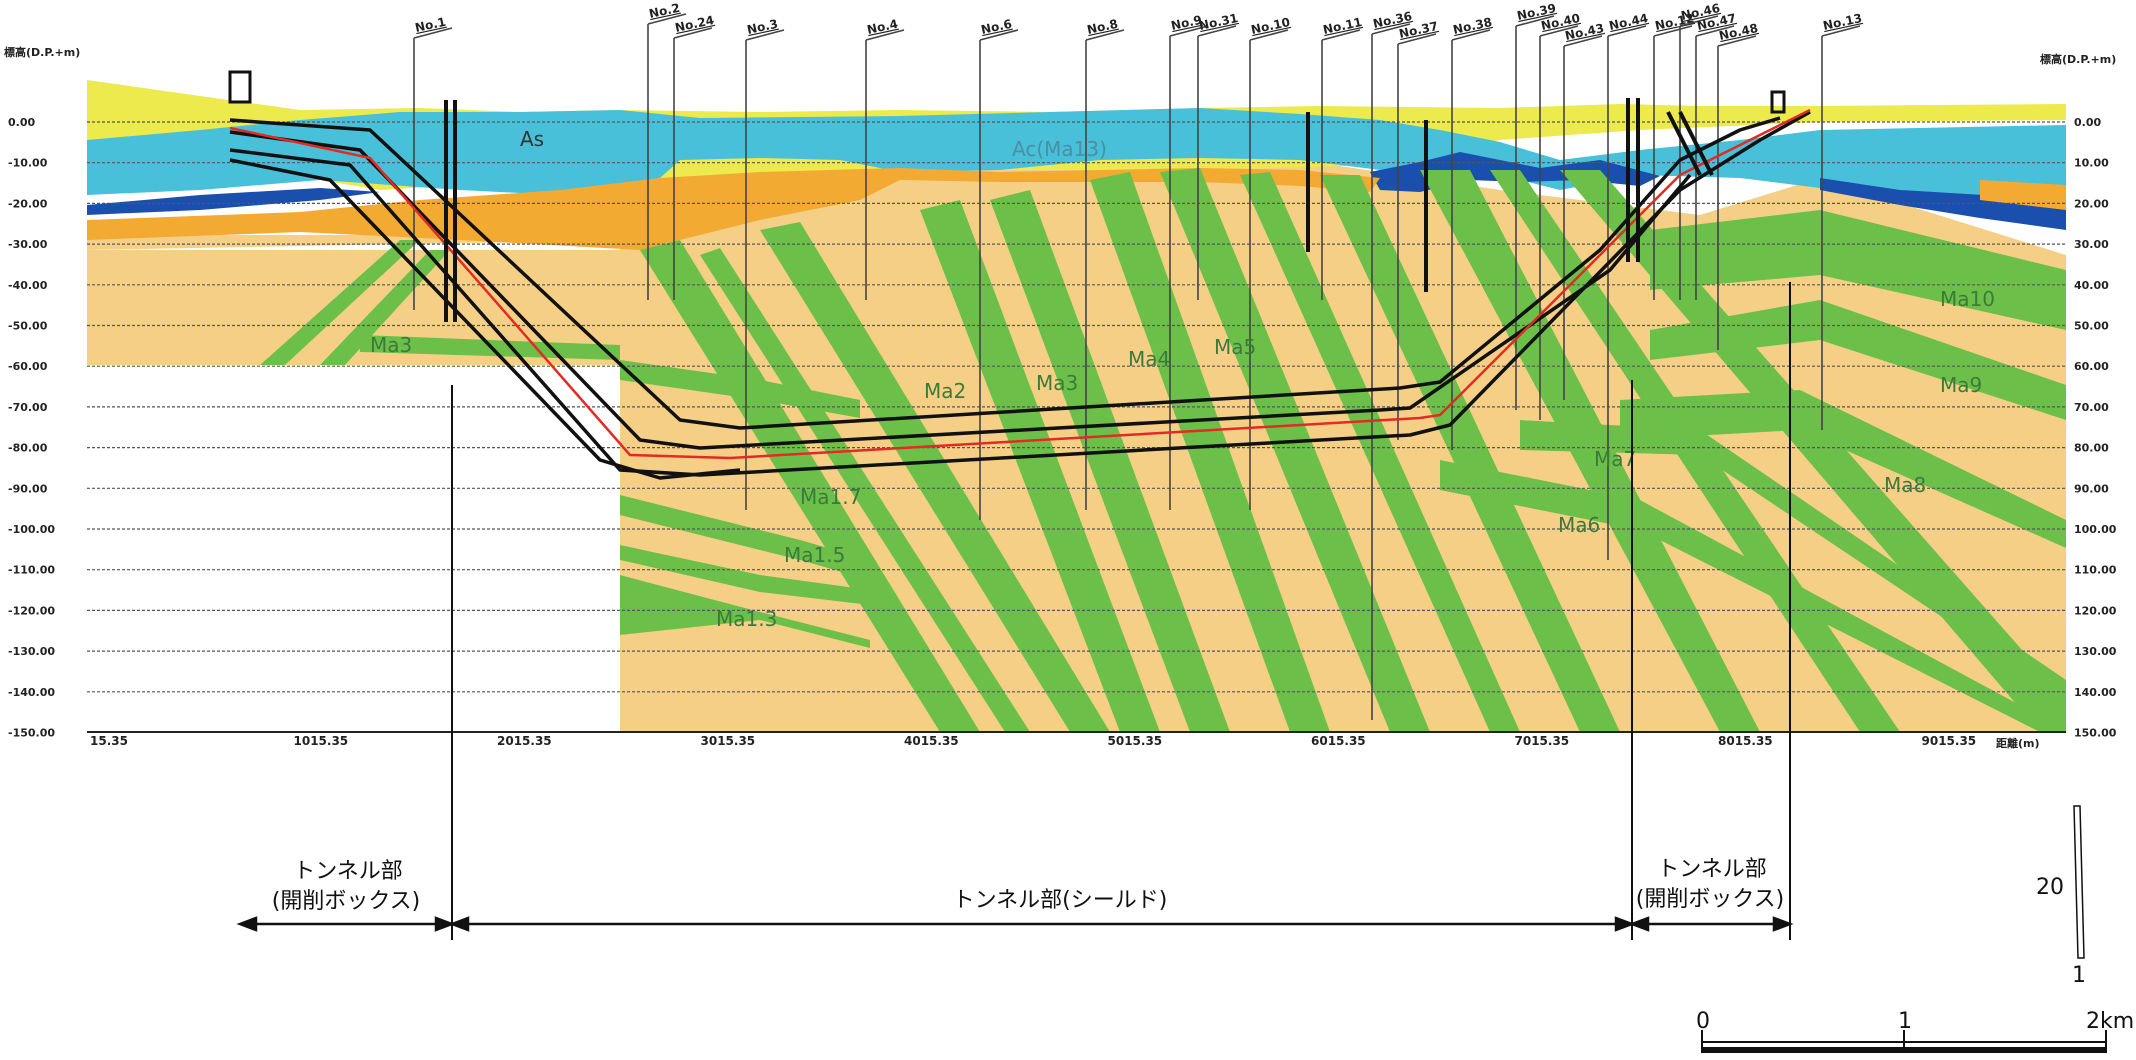 The height and width of the screenshot is (1060, 2136). Describe the element at coordinates (348, 871) in the screenshot. I see `section-left-label-1: トンネル部` at that location.